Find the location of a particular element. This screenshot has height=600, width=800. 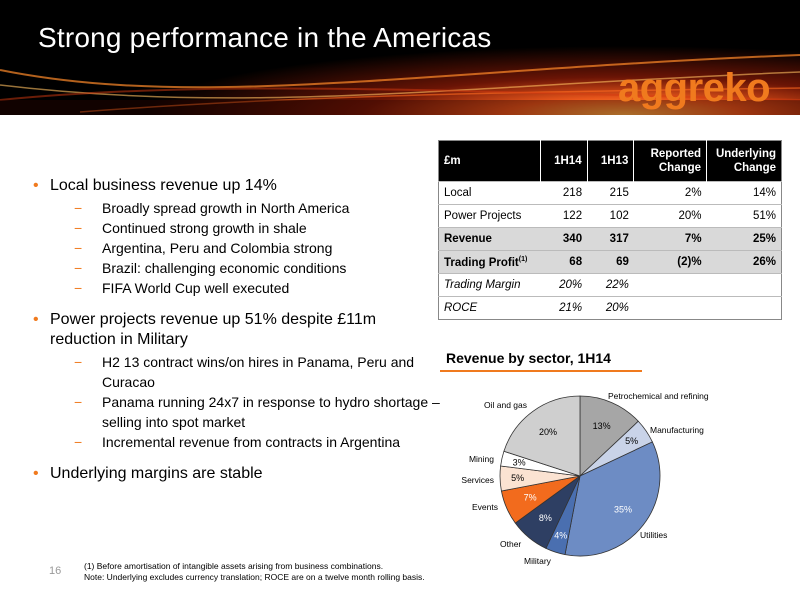

table-cell: (2)% is located at coordinates (670, 262).